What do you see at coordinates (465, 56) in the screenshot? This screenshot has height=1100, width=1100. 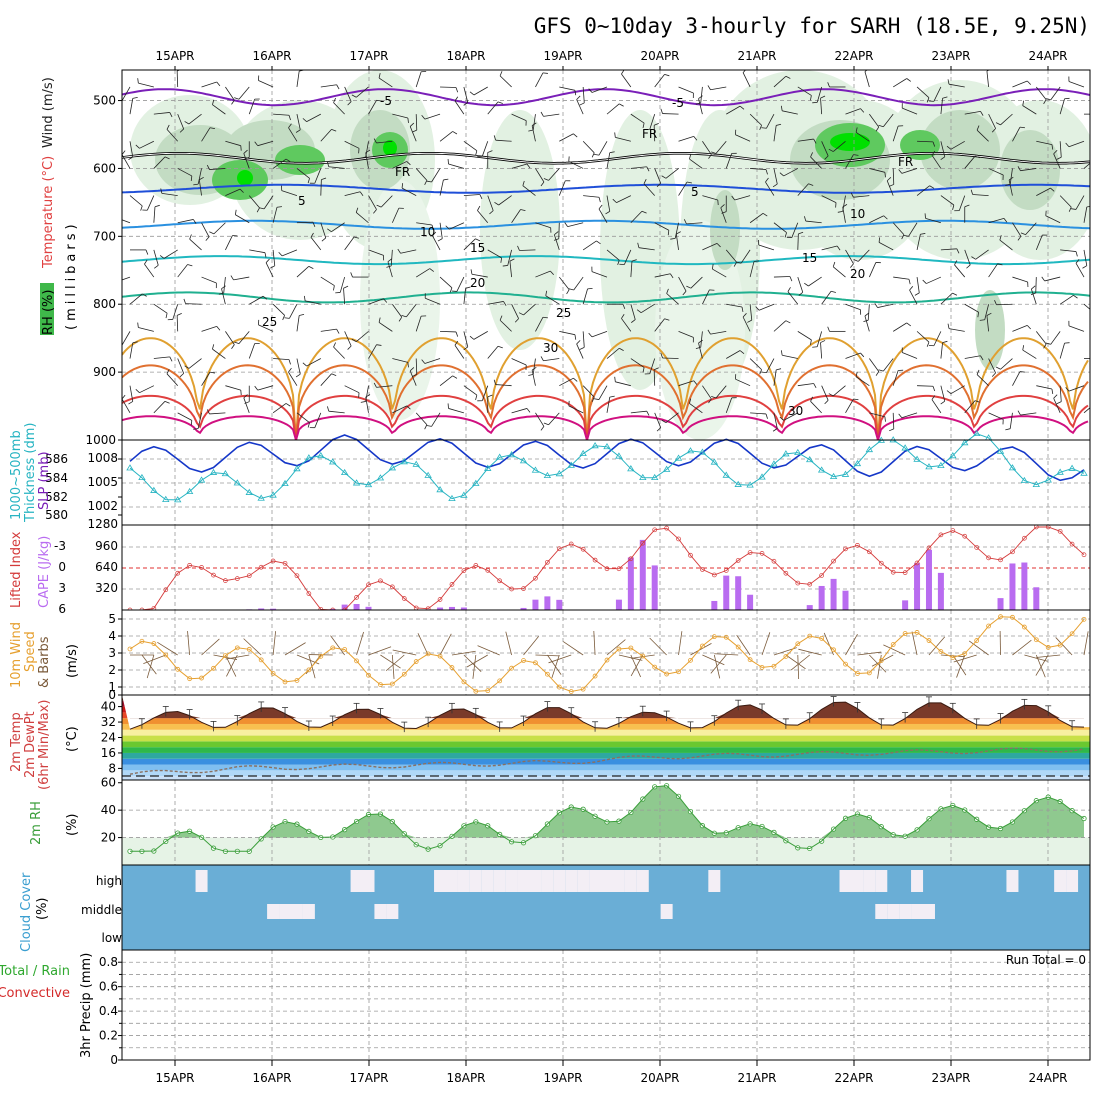 I see `date-label-top: 18APR` at bounding box center [465, 56].